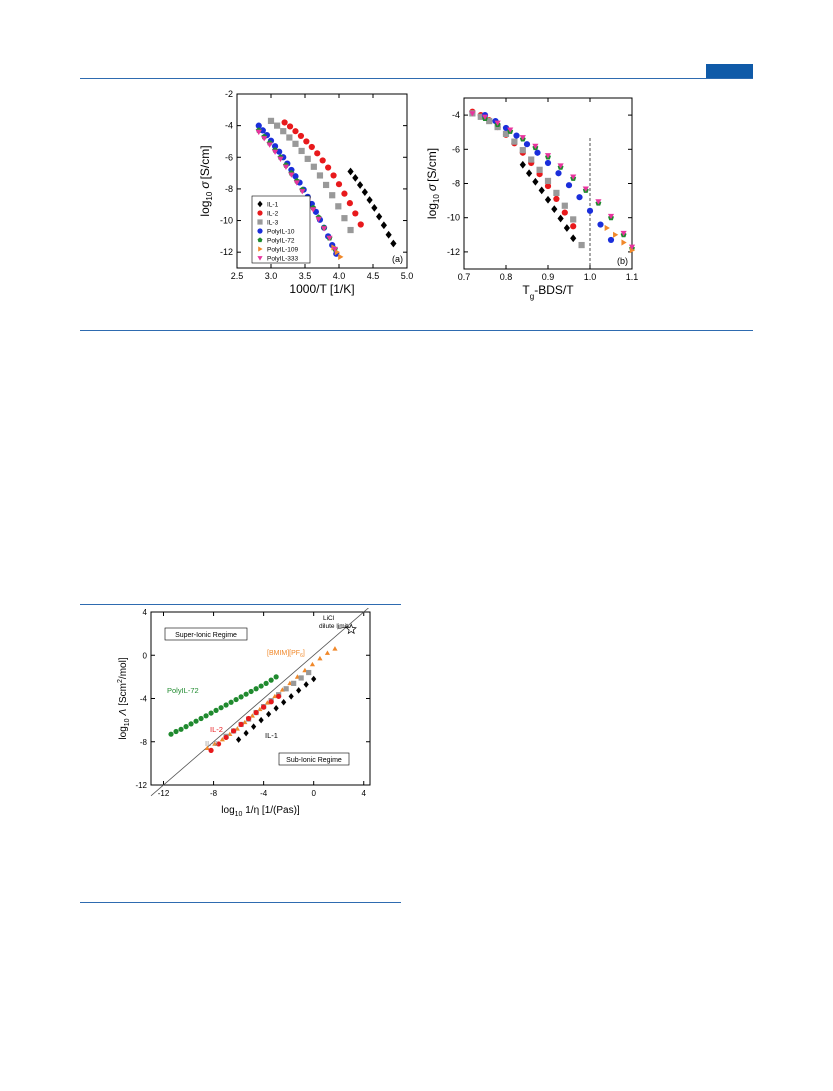  I want to click on legend-entry: PolyIL-72, so click(281, 241).